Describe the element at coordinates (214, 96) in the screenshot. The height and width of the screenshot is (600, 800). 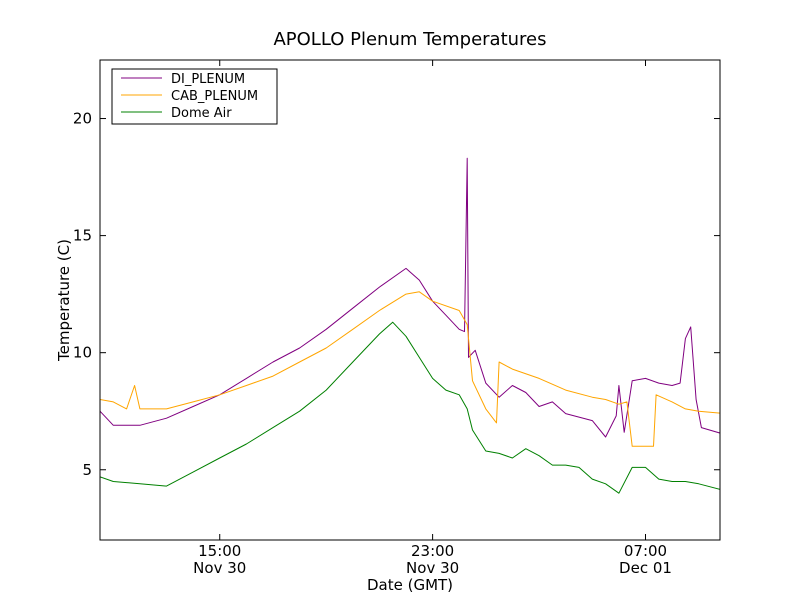
I see `legend-label-cab-plenum: CAB_PLENUM` at that location.